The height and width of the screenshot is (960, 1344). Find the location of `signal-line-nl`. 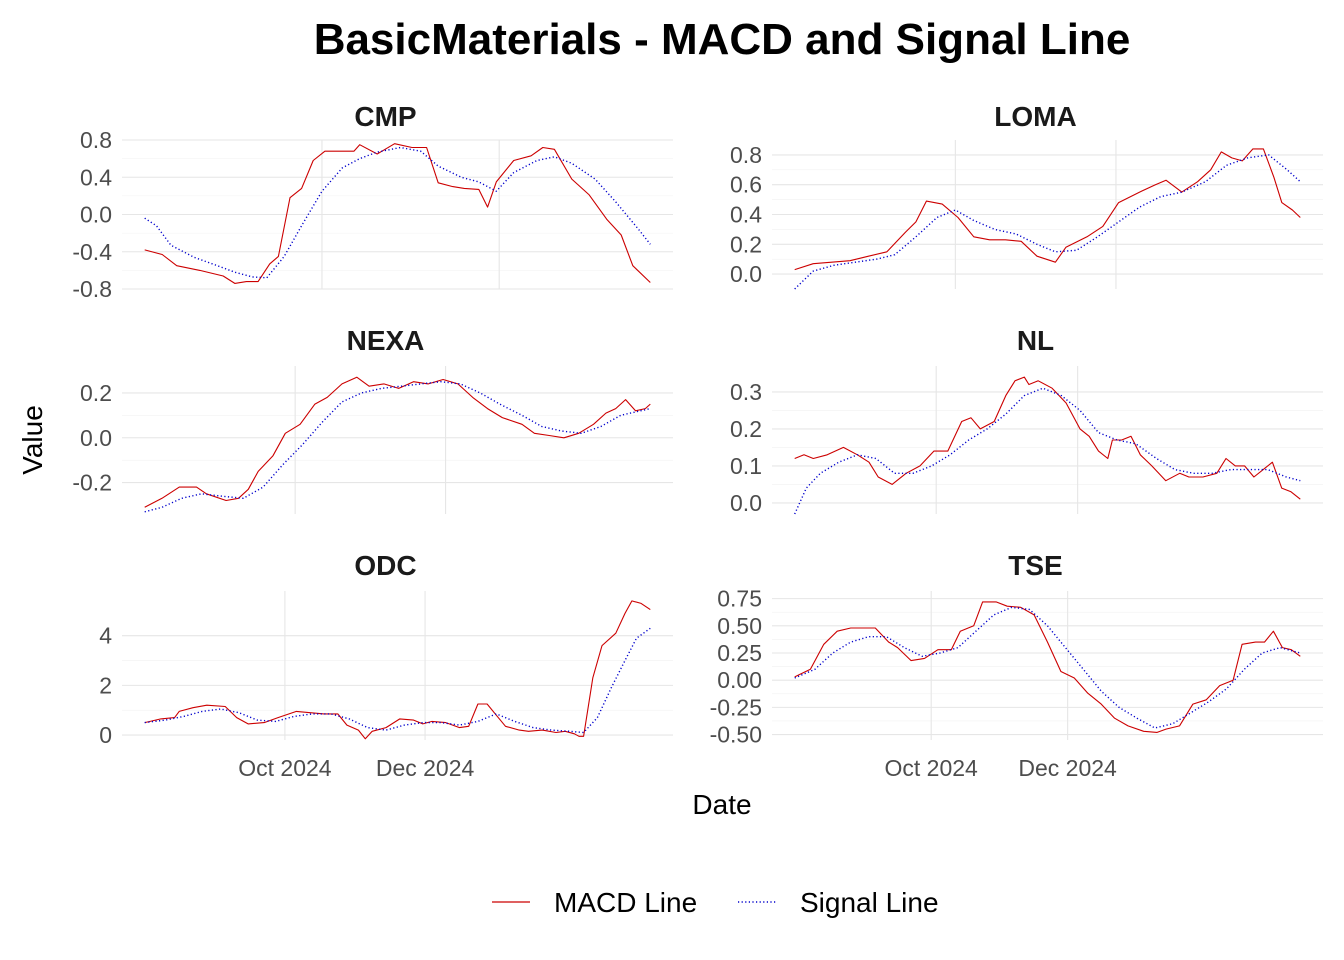

signal-line-nl is located at coordinates (1047, 451).